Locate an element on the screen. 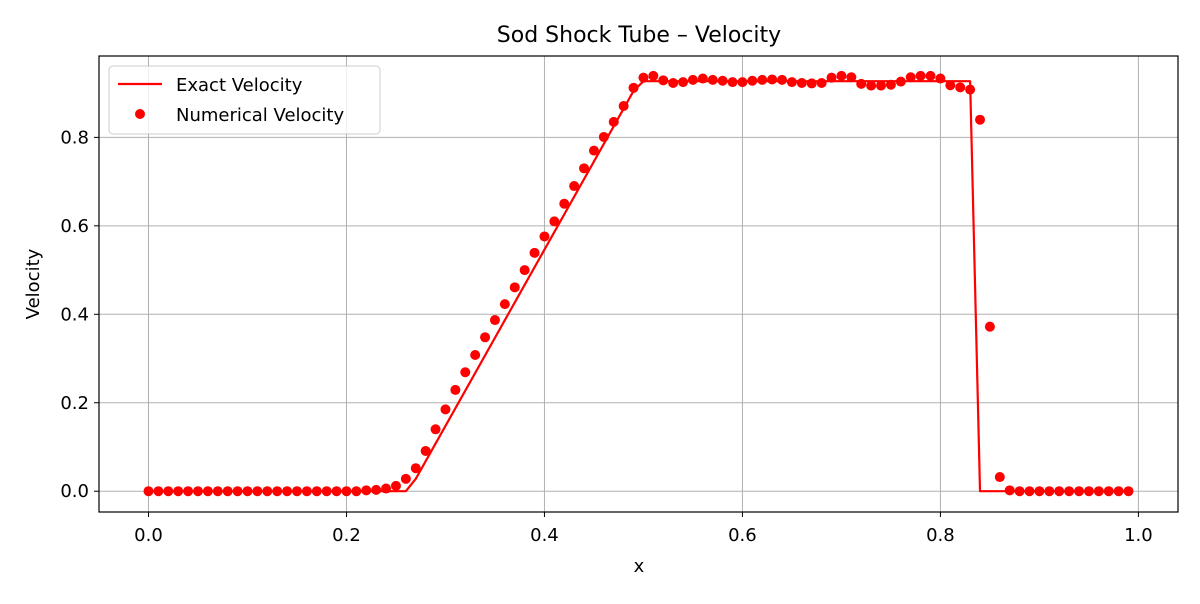  x-tick-label: 0.4 is located at coordinates (544, 535).